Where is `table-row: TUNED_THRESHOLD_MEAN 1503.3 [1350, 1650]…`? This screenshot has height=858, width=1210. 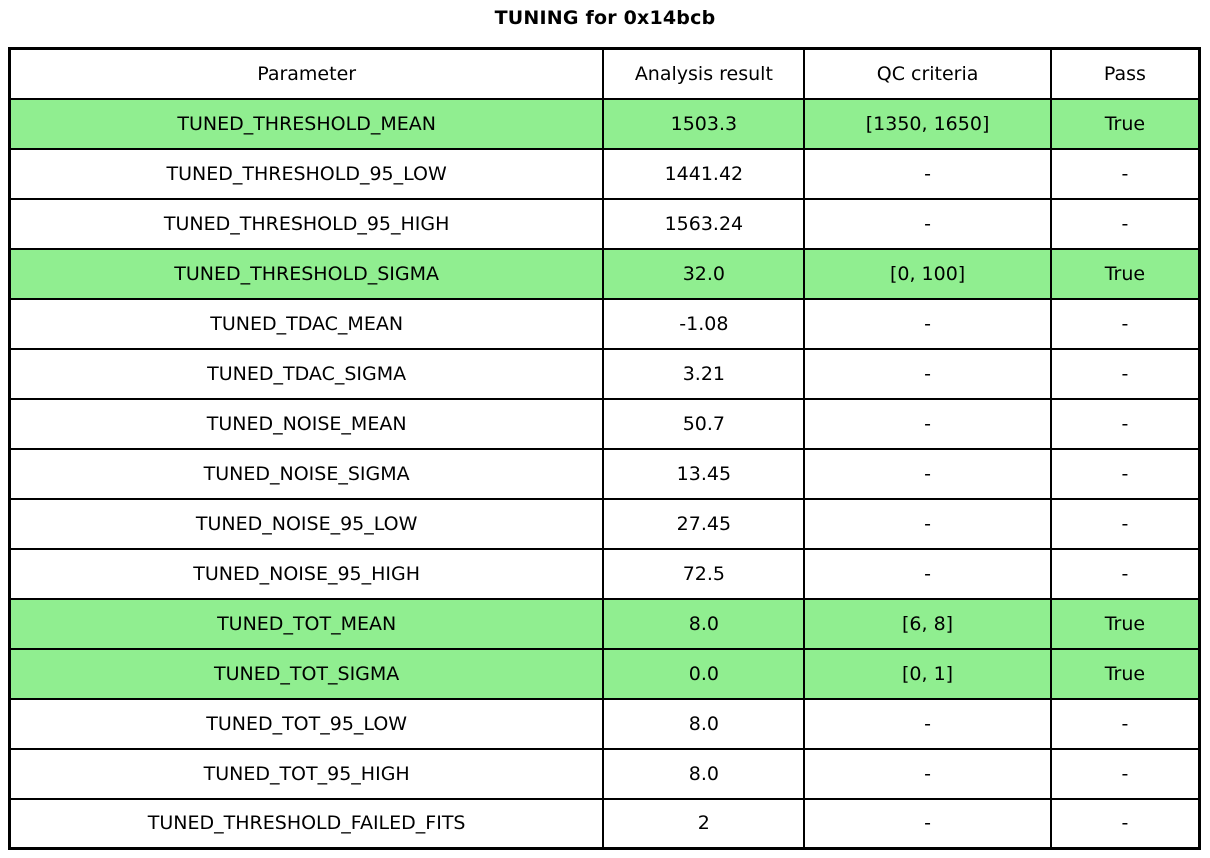
table-row: TUNED_THRESHOLD_MEAN 1503.3 [1350, 1650]… is located at coordinates (604, 123).